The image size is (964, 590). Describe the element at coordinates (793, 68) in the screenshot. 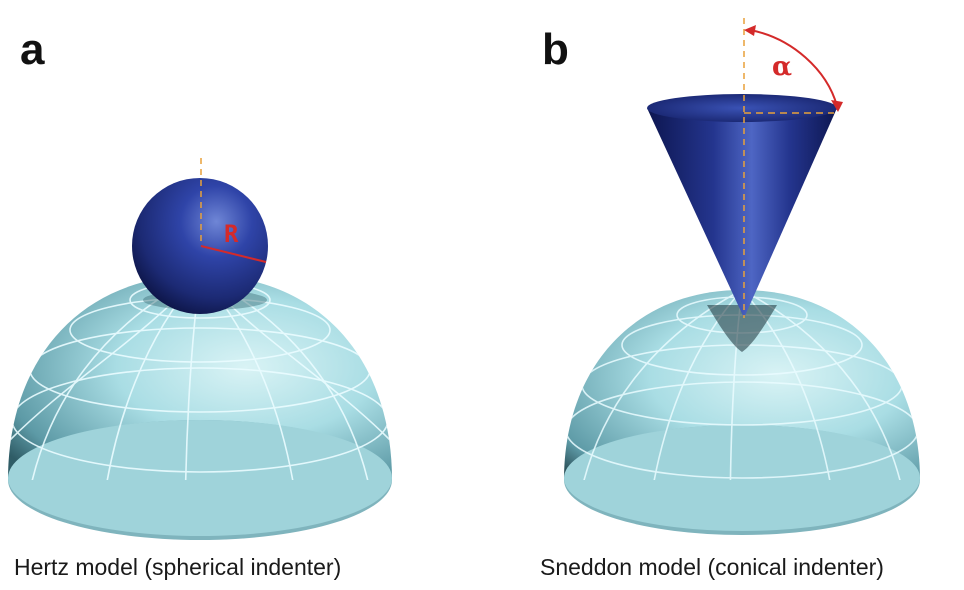

I see `angle-arc` at that location.